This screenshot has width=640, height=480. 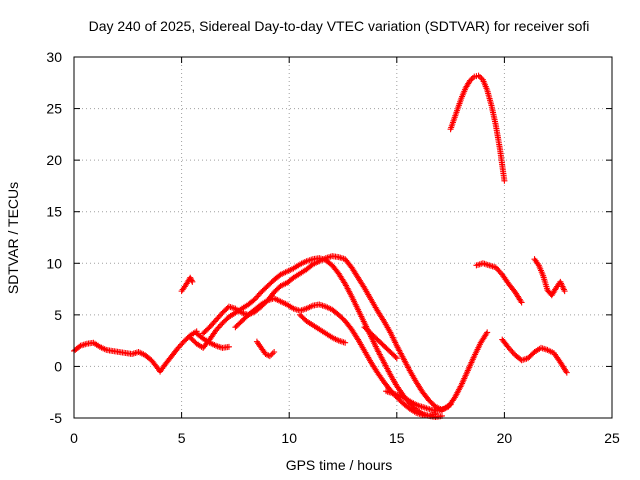 I want to click on series-arc-d, so click(x=322, y=328).